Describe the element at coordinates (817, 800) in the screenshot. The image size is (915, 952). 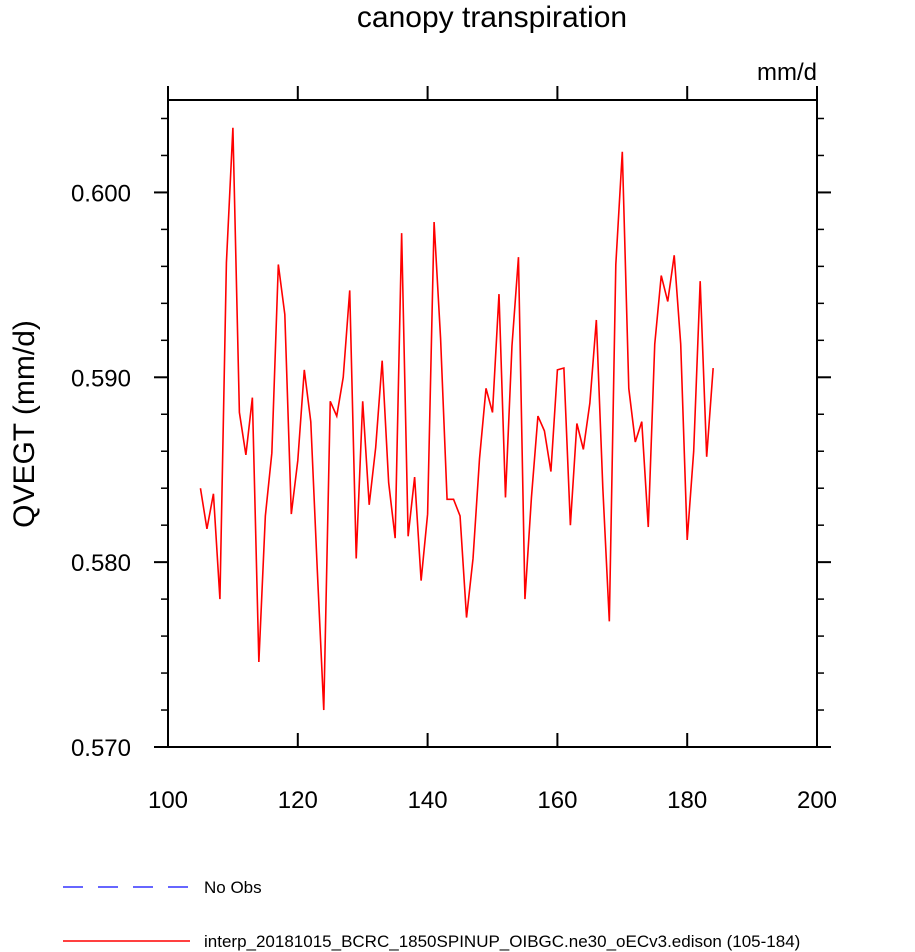
I see `x-tick-label: 200` at that location.